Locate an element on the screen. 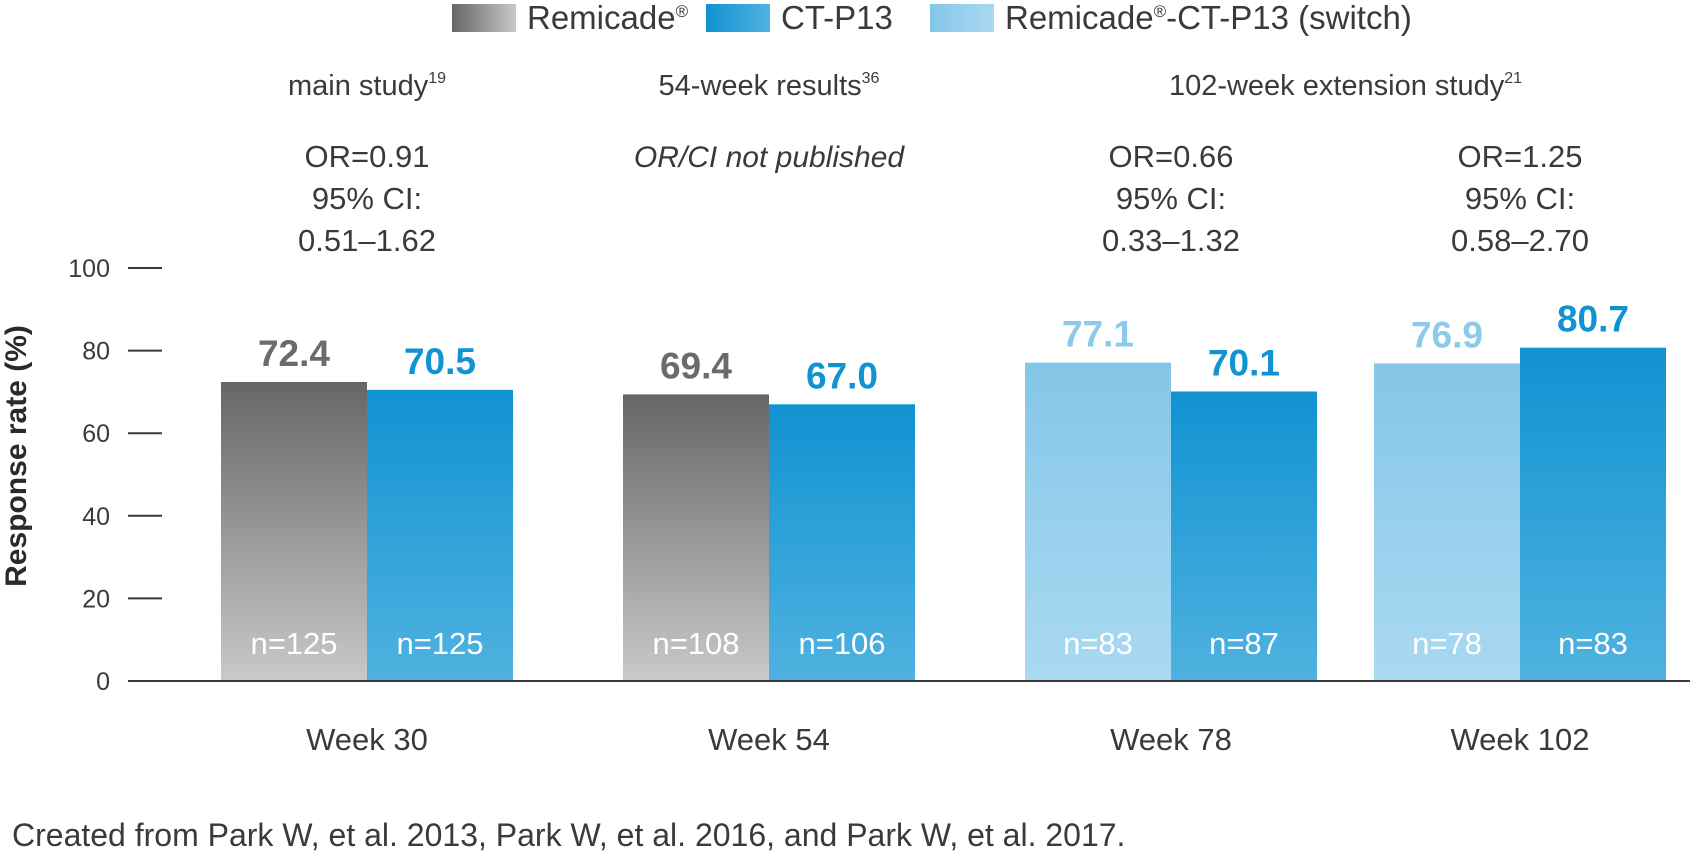  study-label: 102-week extension study21 is located at coordinates (1345, 86).